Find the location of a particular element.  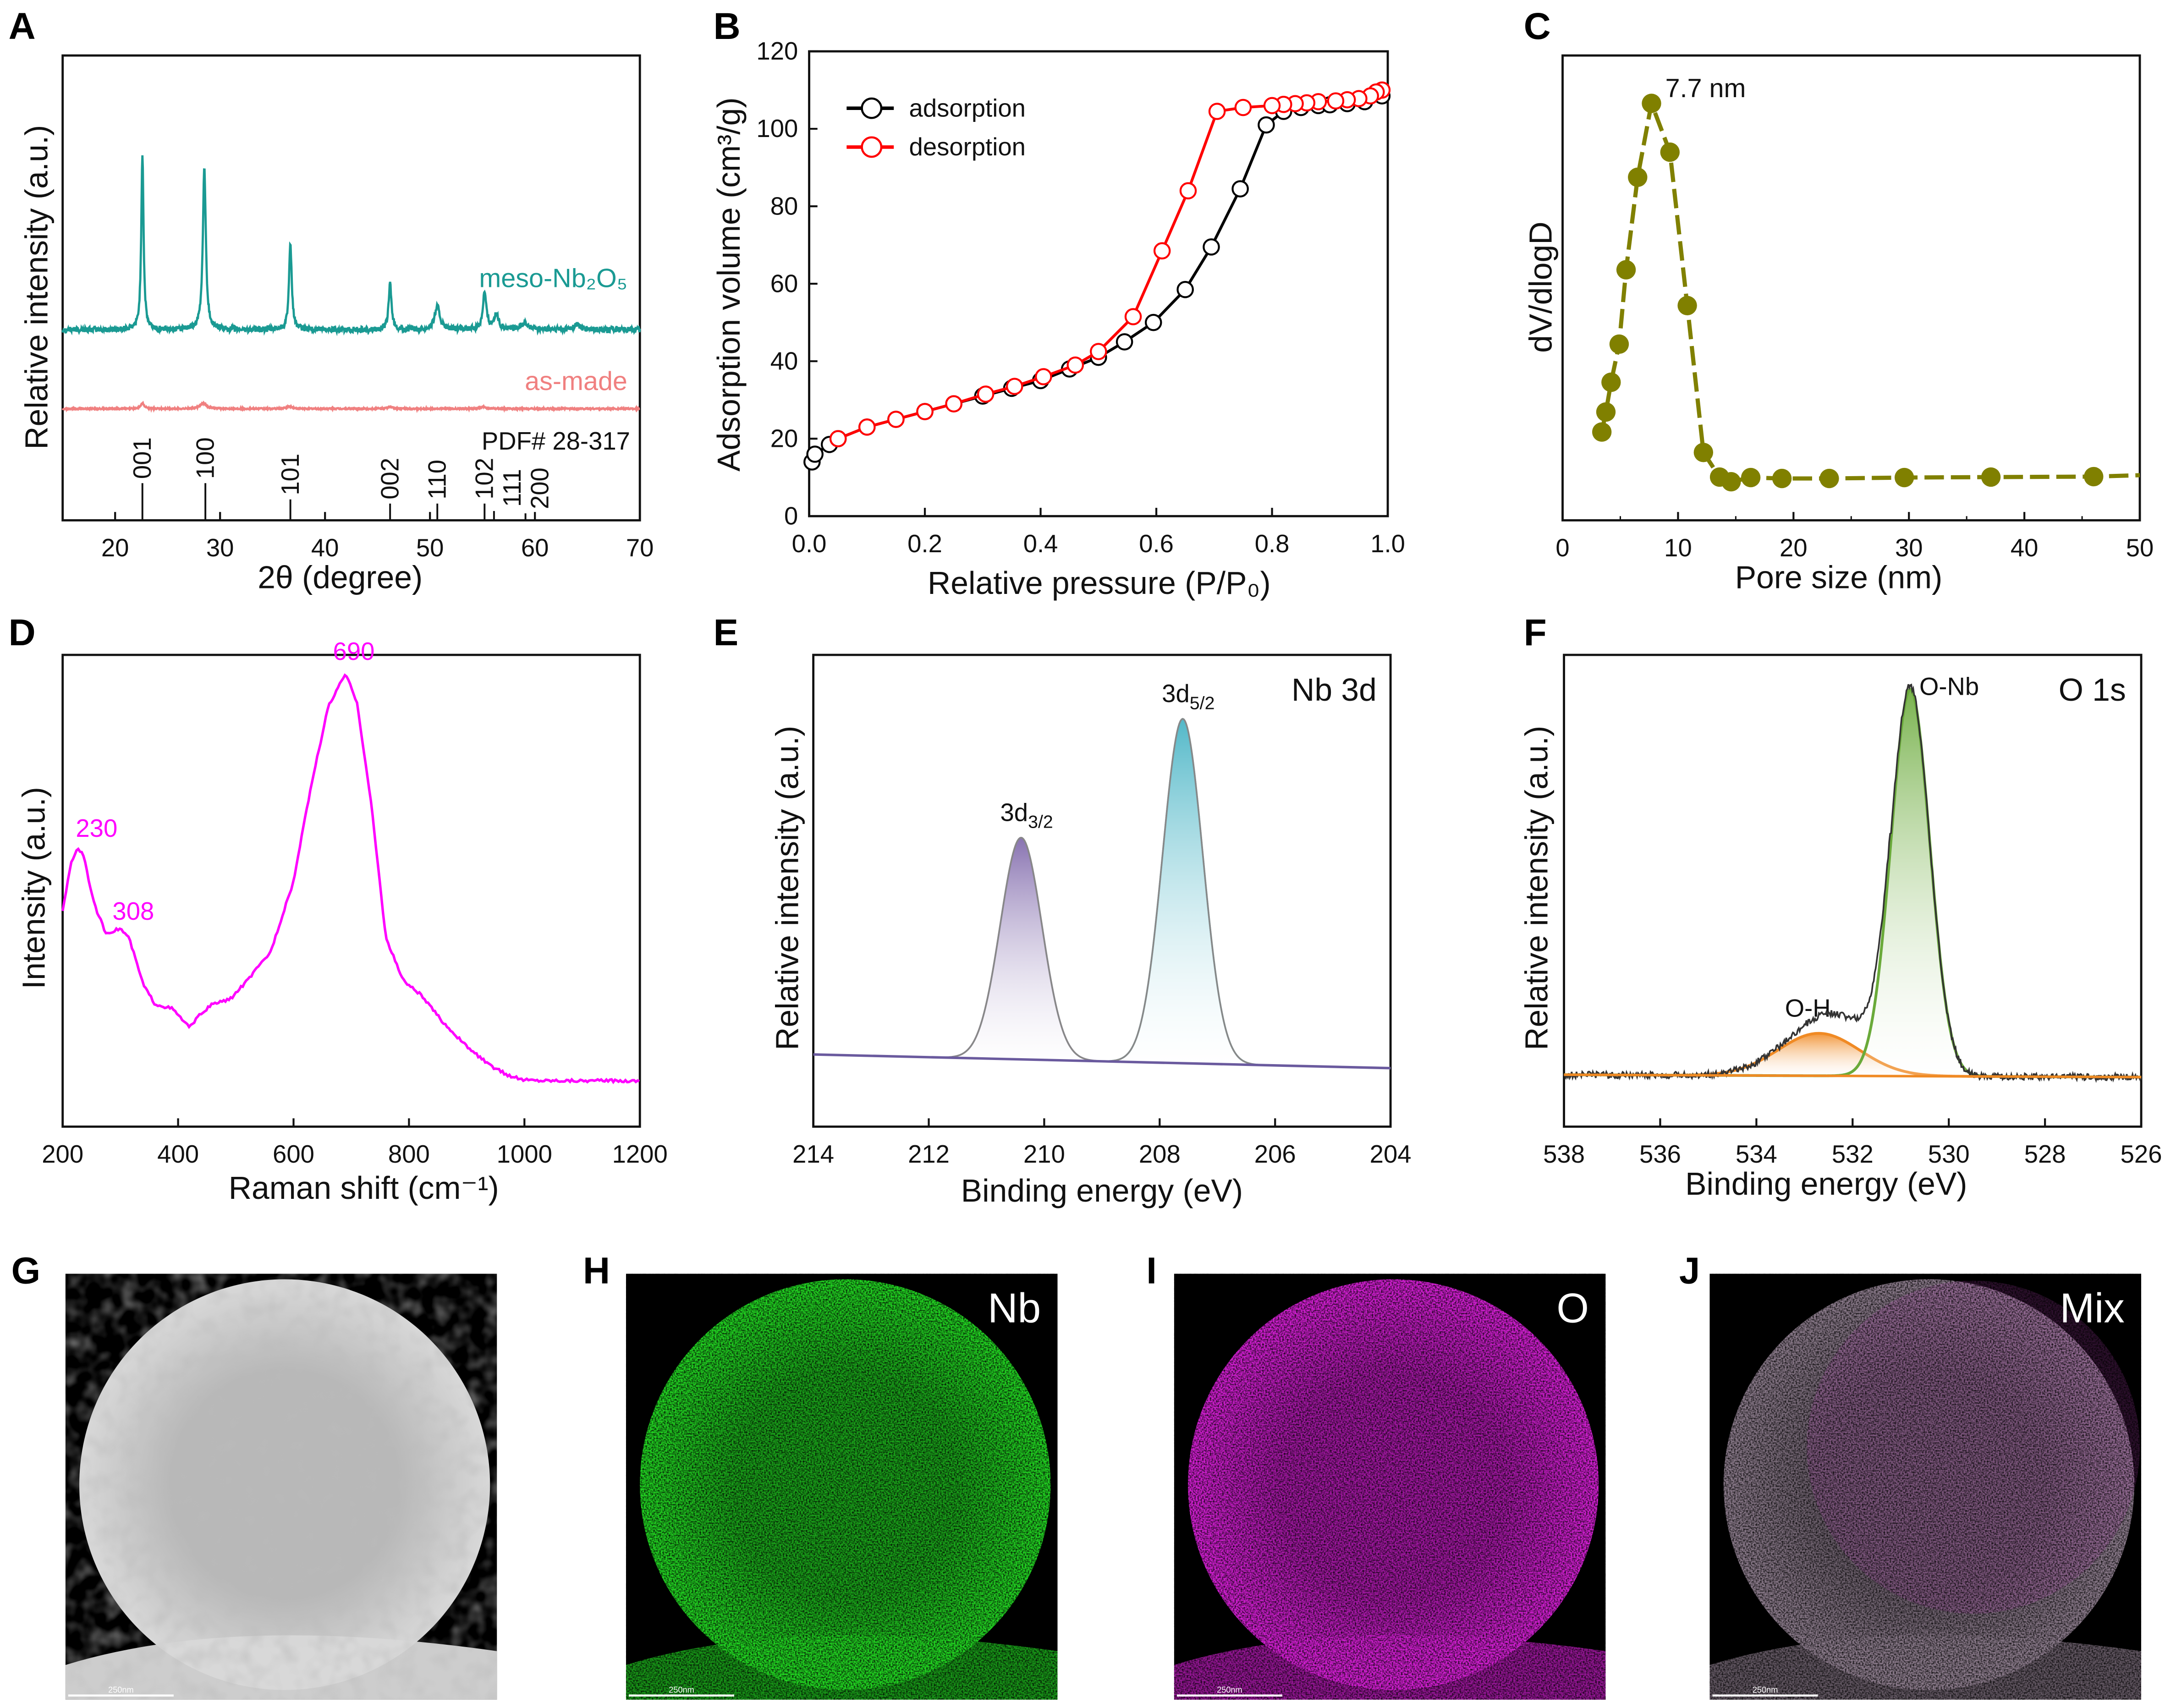

peak-label: 308 is located at coordinates (133, 911).